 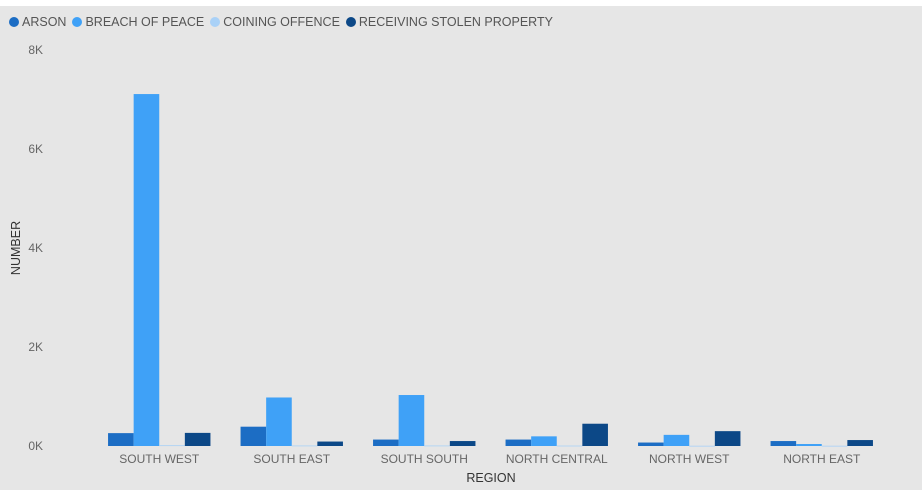 I want to click on legend-label: BREACH OF PEACE, so click(x=145, y=22).